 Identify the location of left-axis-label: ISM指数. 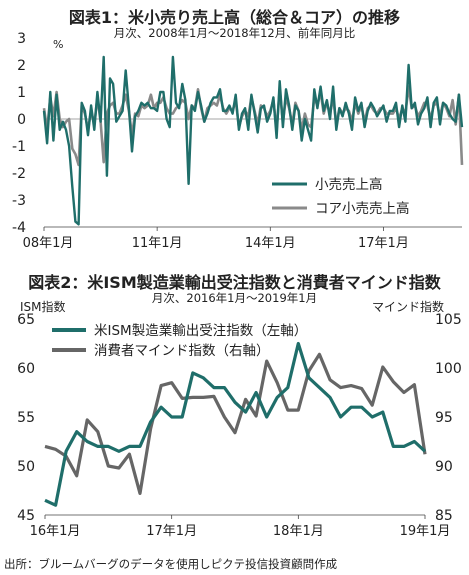
(43, 306).